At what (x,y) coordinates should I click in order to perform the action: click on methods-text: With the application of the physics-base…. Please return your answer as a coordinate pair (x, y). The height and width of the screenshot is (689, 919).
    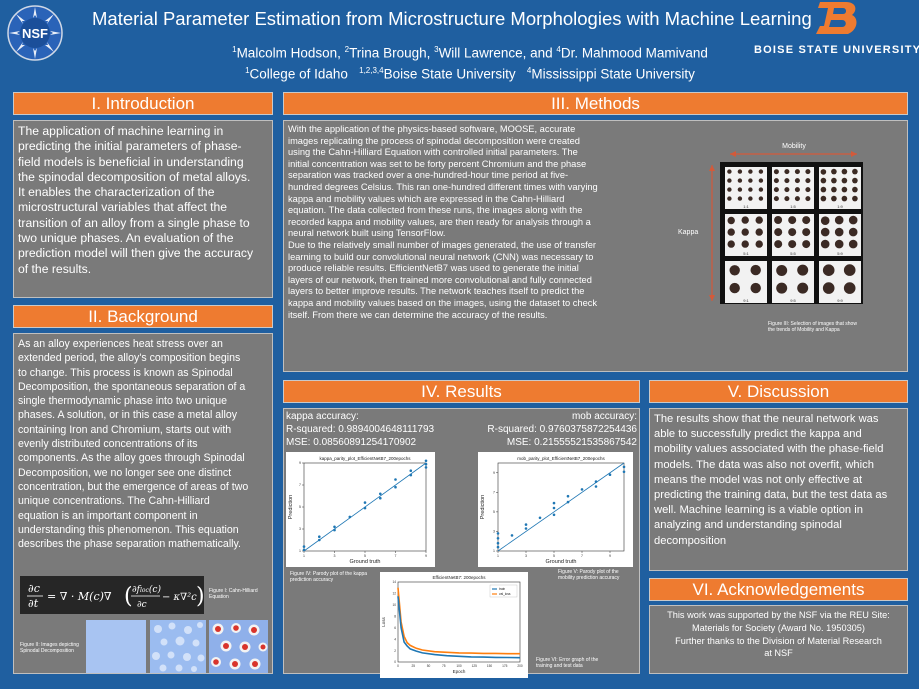
    Looking at the image, I should click on (500, 222).